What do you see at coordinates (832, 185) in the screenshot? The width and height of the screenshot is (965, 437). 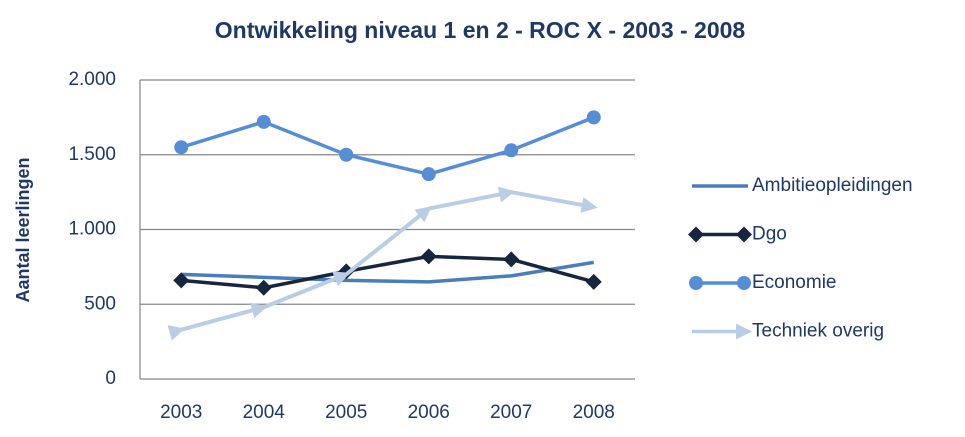 I see `legend-label: Ambitieopleidingen` at bounding box center [832, 185].